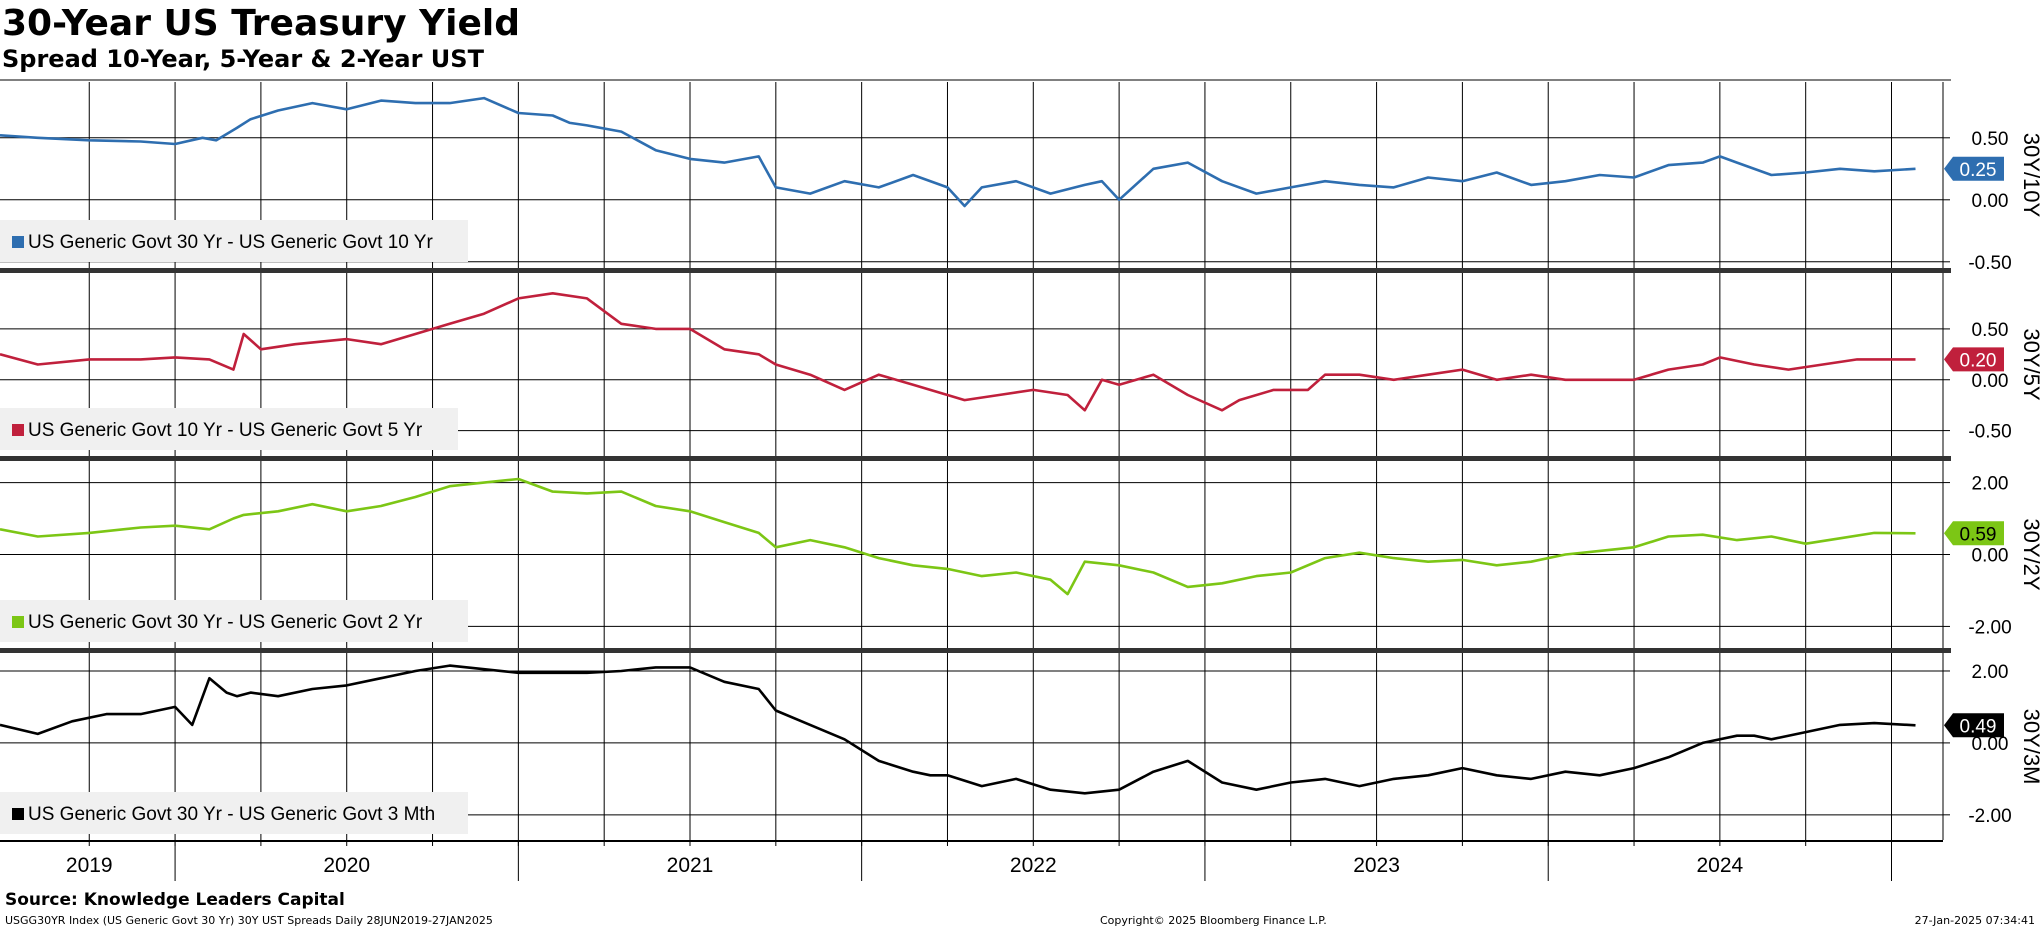  What do you see at coordinates (1033, 865) in the screenshot?
I see `x-tick-label: 2022` at bounding box center [1033, 865].